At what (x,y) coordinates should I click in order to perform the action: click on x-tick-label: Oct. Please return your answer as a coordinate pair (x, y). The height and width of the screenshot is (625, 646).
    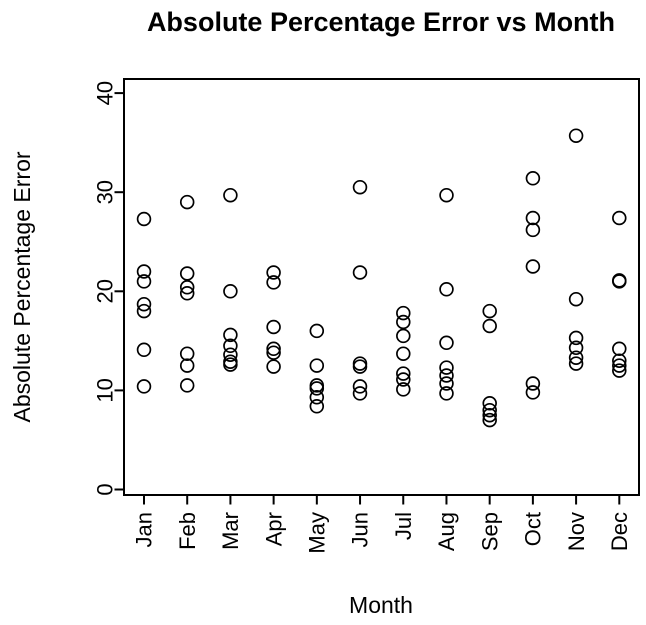
    Looking at the image, I should click on (533, 529).